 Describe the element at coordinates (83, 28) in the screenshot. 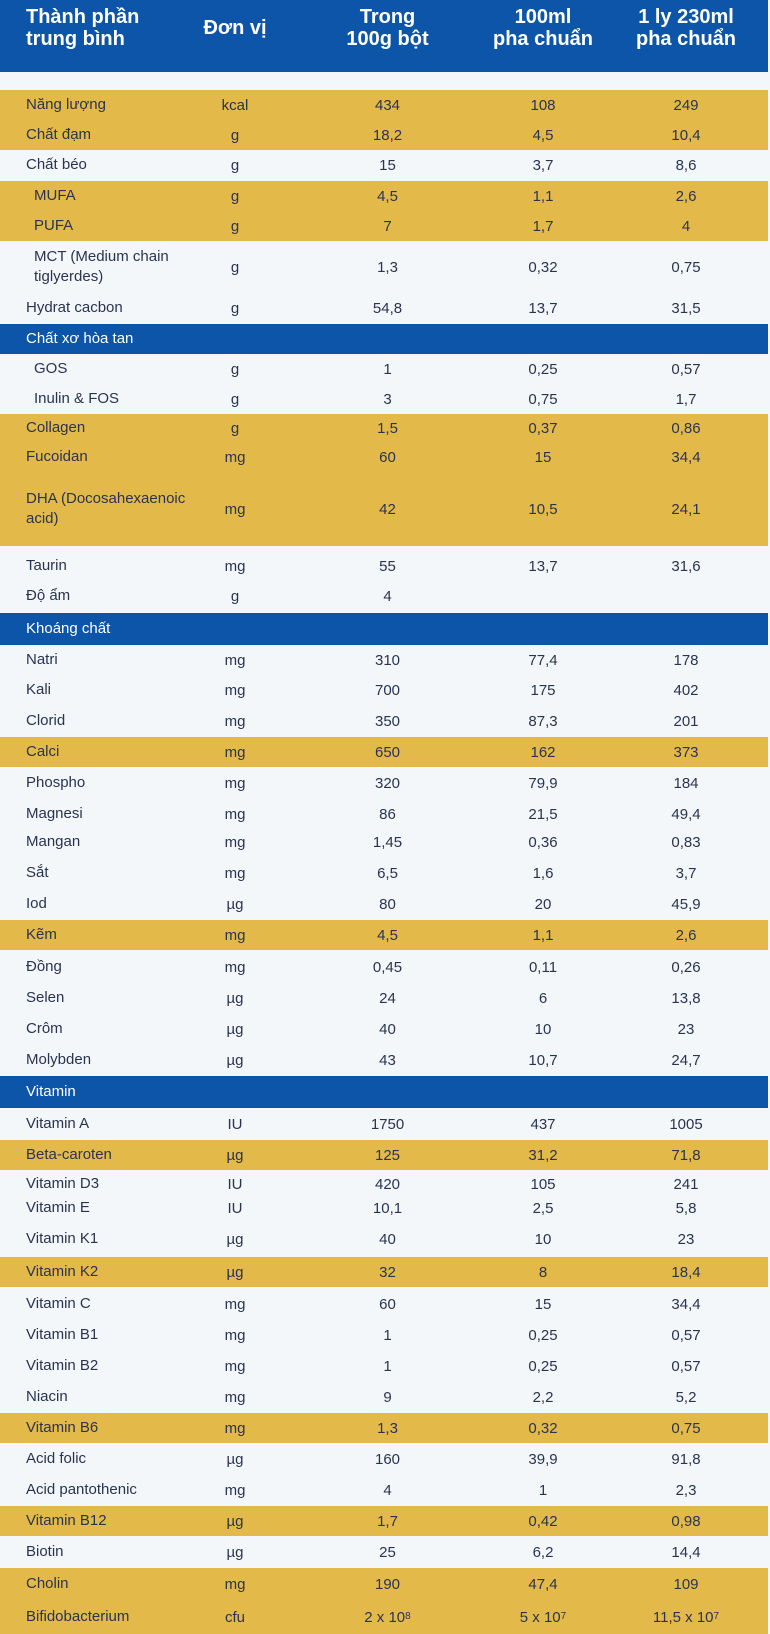

I see `header-ingredient: Thành phần trung bình` at that location.